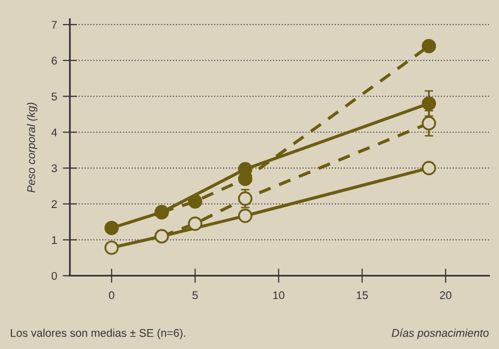  Describe the element at coordinates (362, 295) in the screenshot. I see `x-tick-label: 15` at that location.